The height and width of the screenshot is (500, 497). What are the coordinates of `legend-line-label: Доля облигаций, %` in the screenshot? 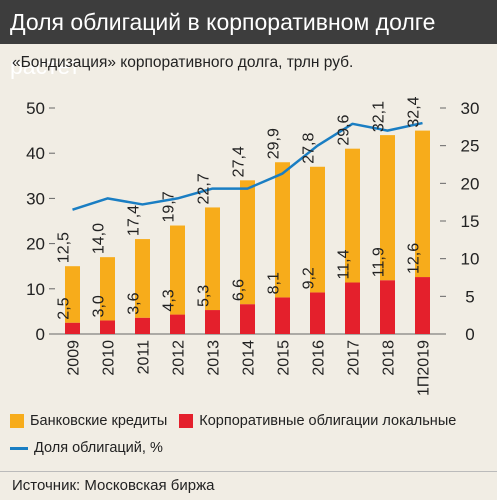 It's located at (98, 448).